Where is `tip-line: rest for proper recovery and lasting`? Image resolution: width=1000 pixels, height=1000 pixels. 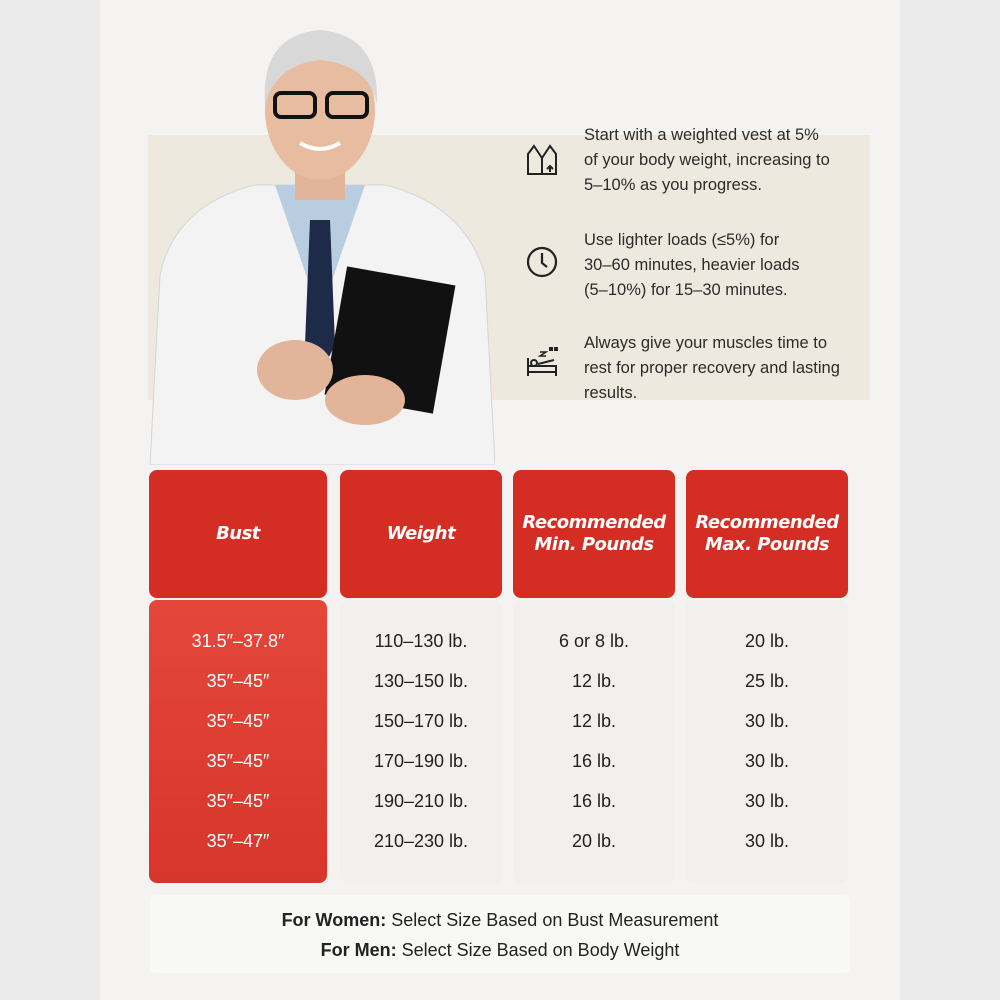
tip-line: rest for proper recovery and lasting is located at coordinates (712, 368).